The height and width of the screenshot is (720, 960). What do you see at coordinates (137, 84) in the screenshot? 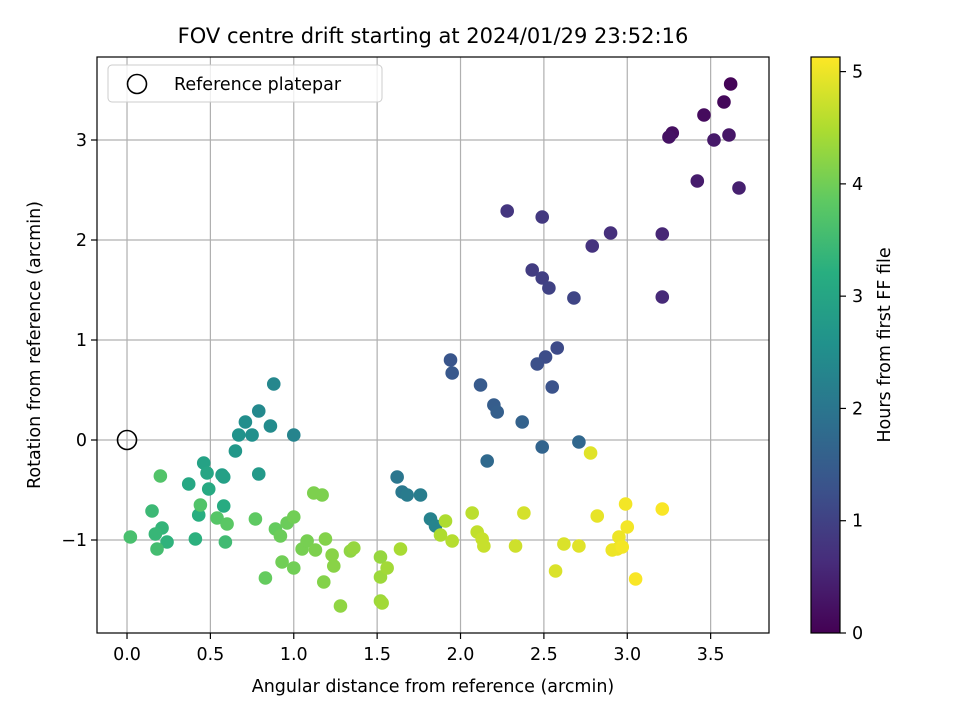
I see `legend-marker-icon` at bounding box center [137, 84].